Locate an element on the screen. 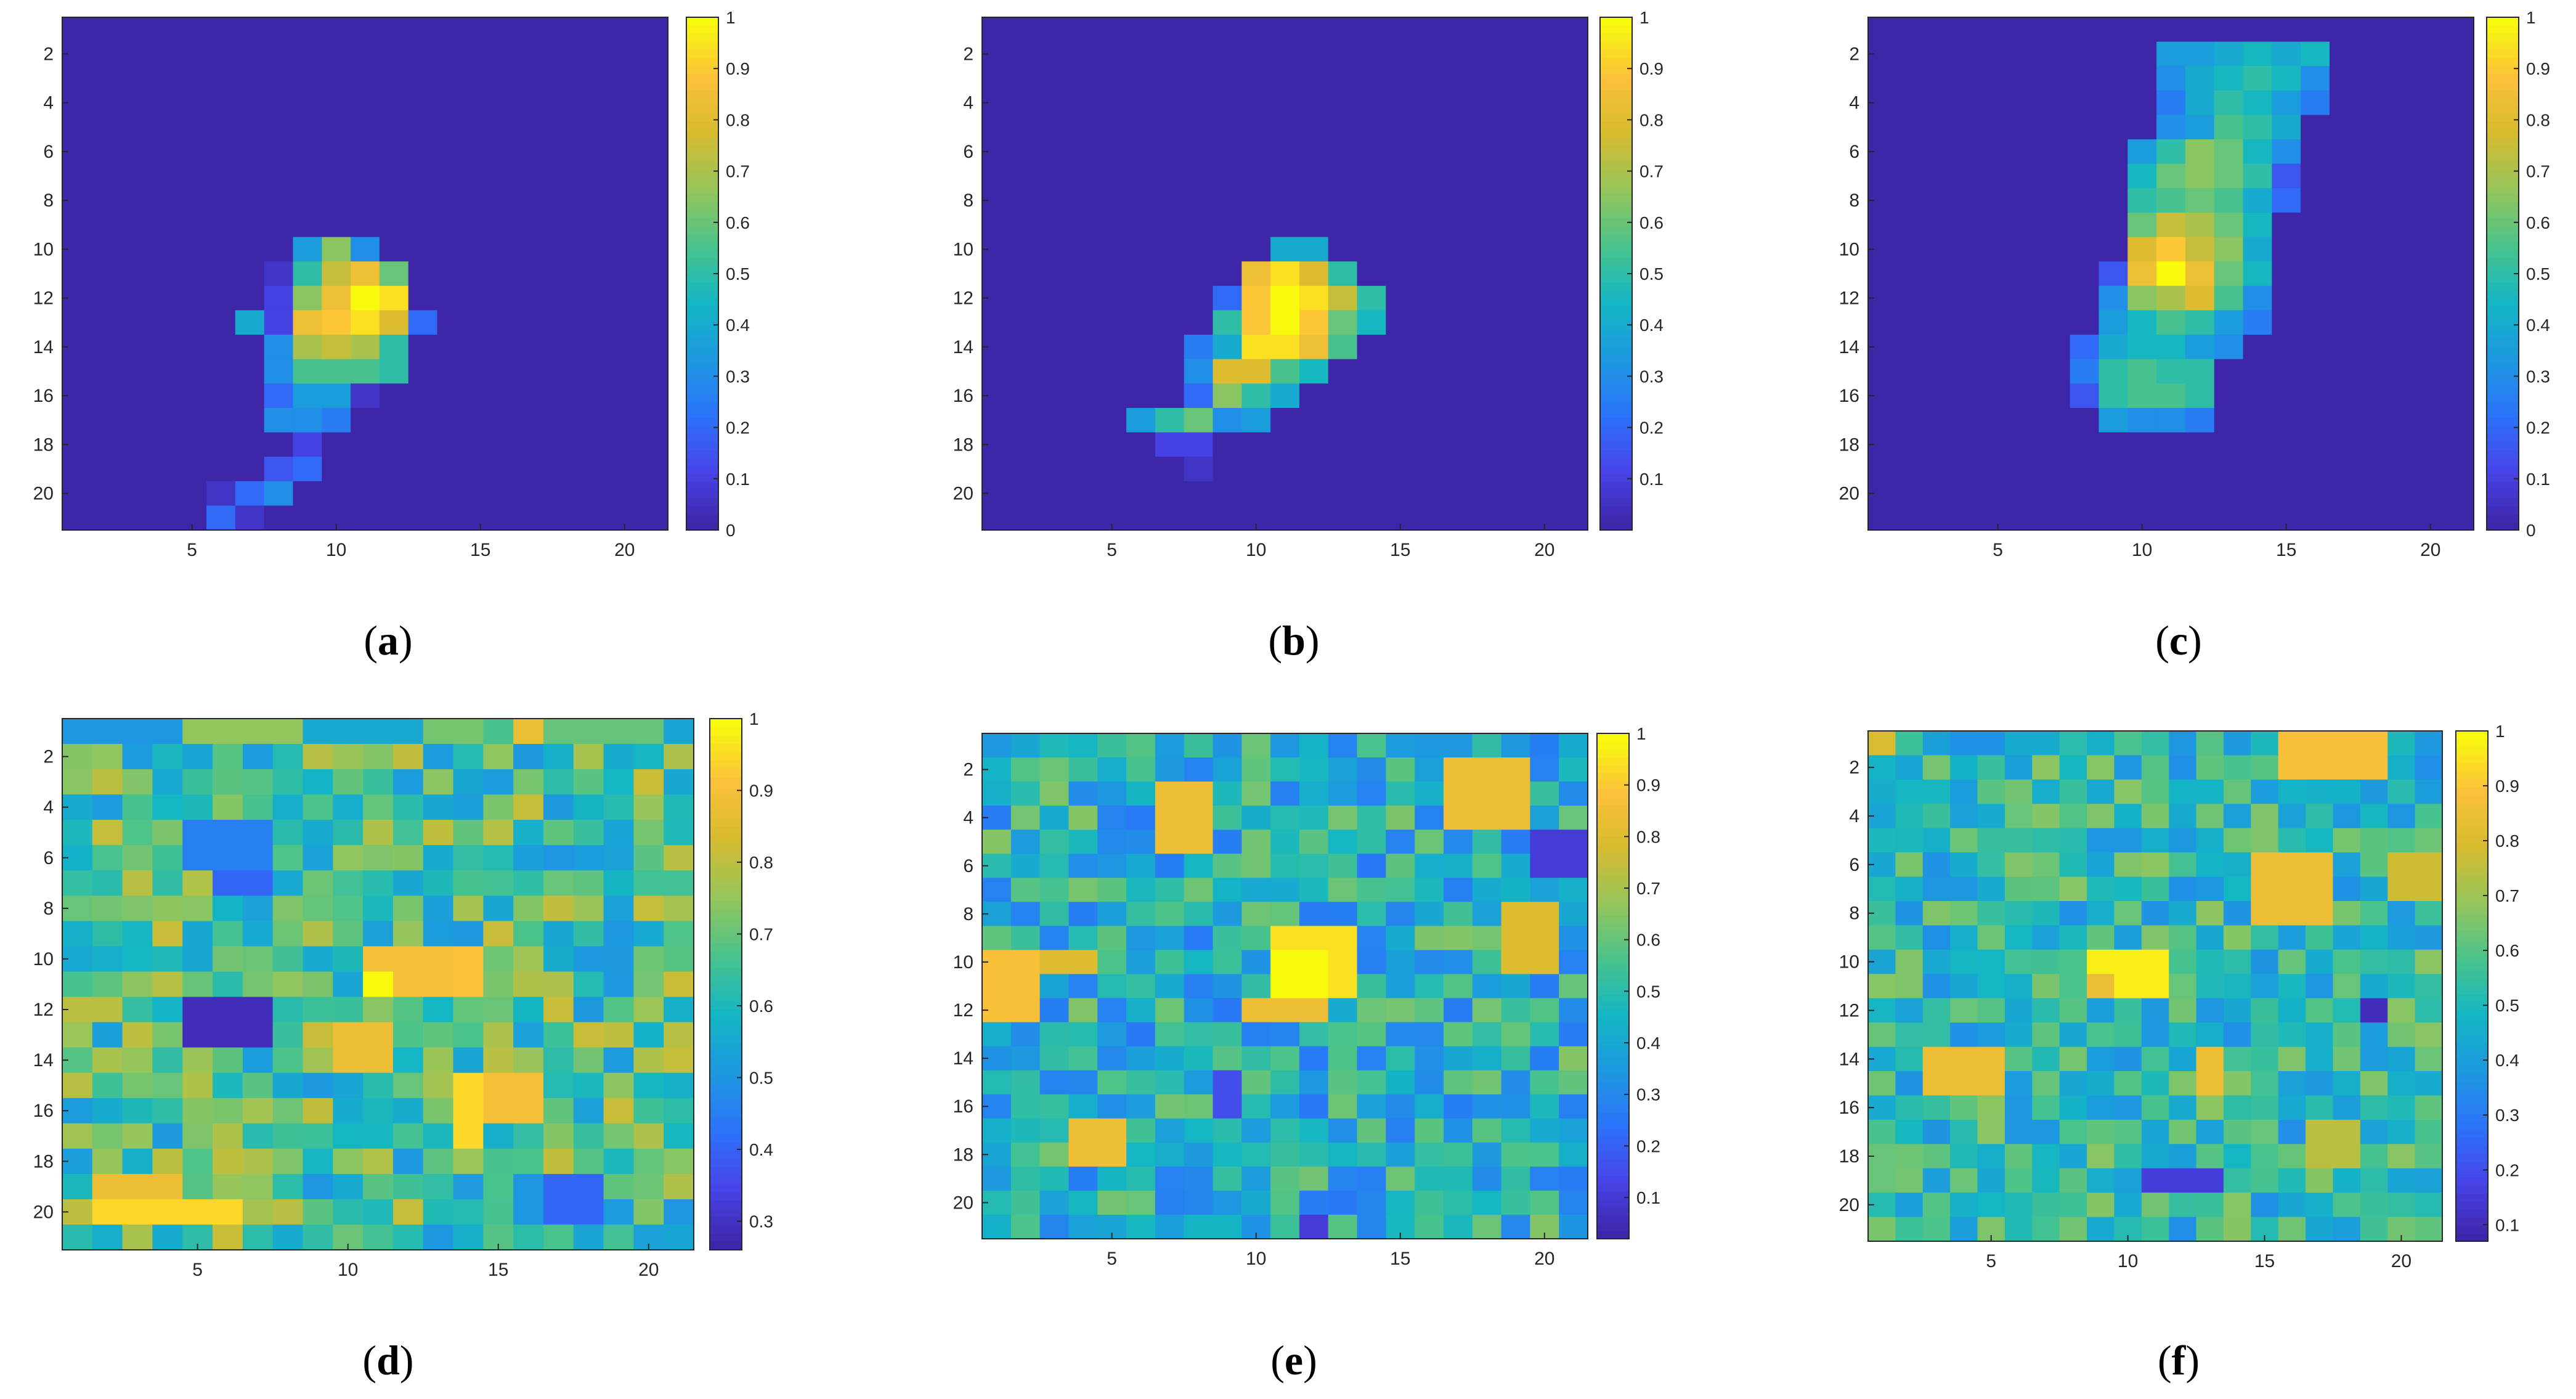 This screenshot has width=2576, height=1399. colorbar-tick-label: 0.4 is located at coordinates (738, 325).